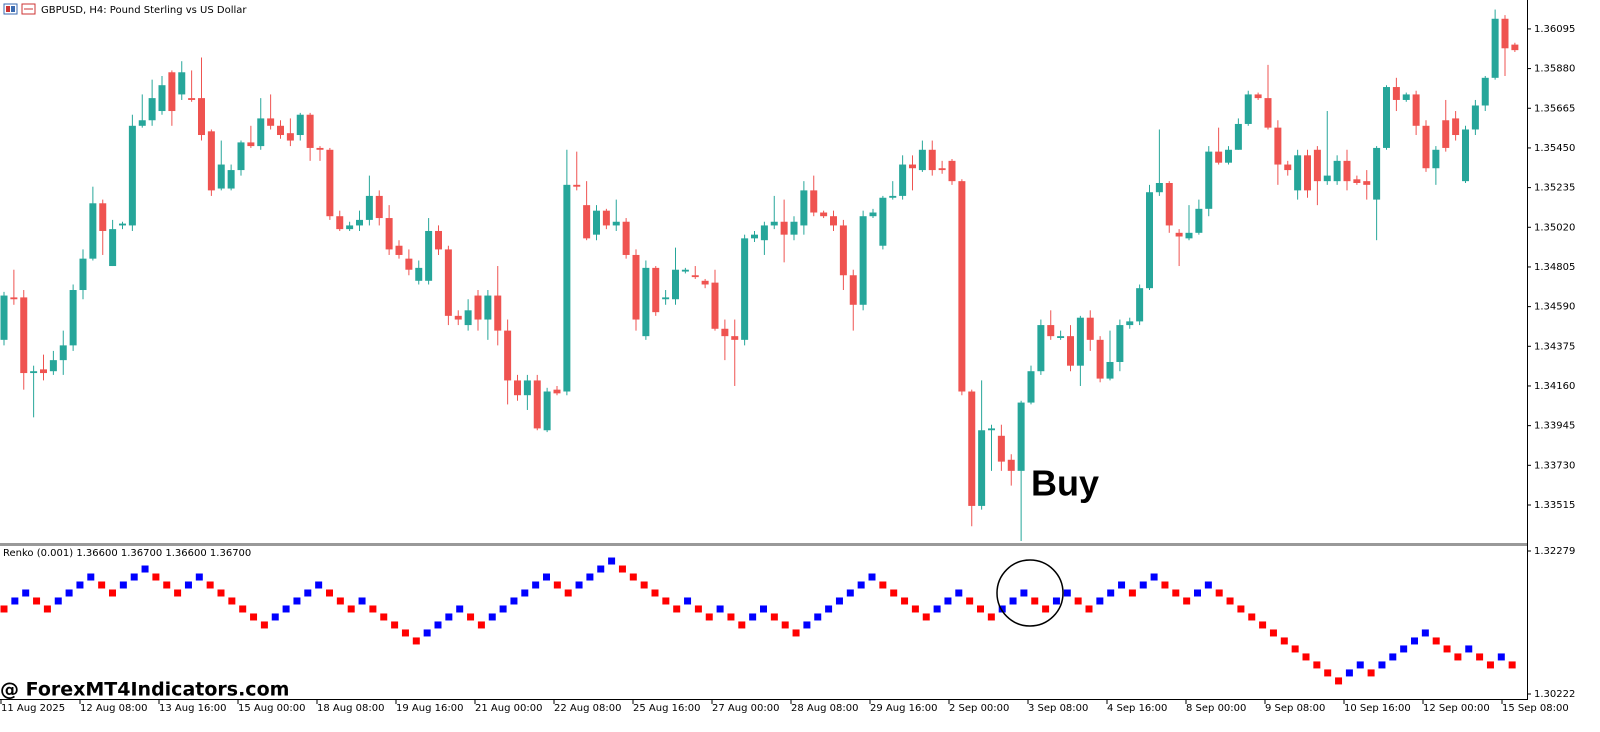 The width and height of the screenshot is (1600, 732). Describe the element at coordinates (1554, 227) in the screenshot. I see `y-tick-label: 1.35020` at that location.